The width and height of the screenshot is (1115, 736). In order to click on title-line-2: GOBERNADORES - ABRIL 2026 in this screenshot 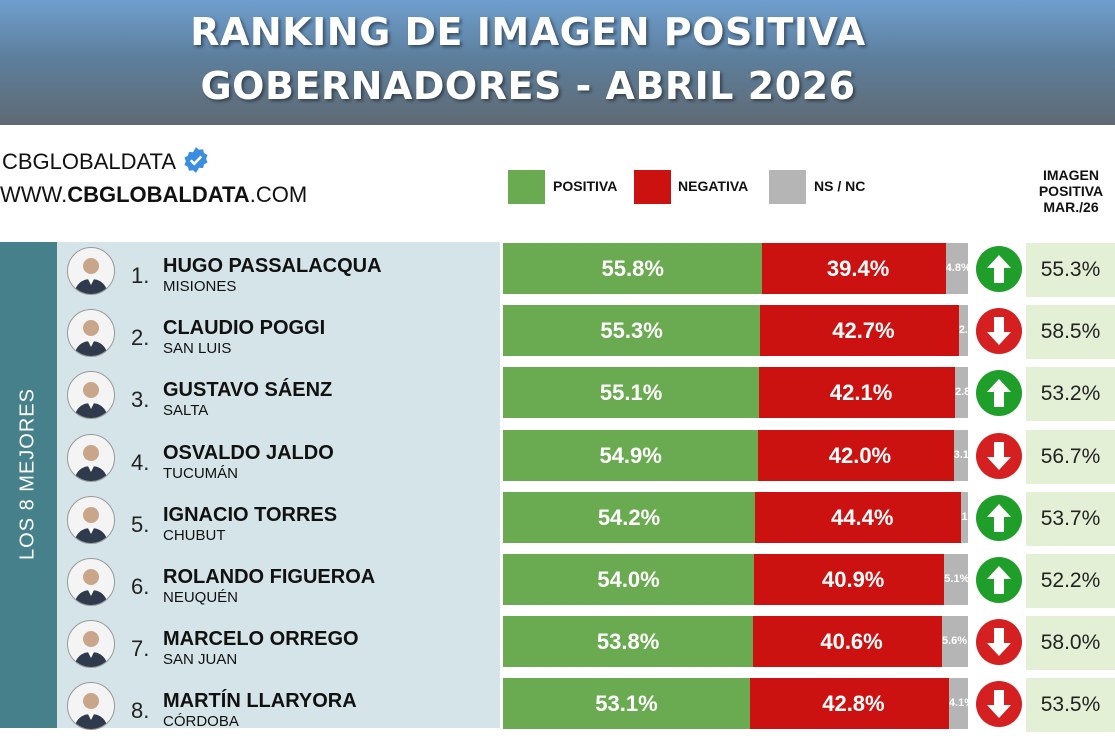, I will do `click(528, 86)`.